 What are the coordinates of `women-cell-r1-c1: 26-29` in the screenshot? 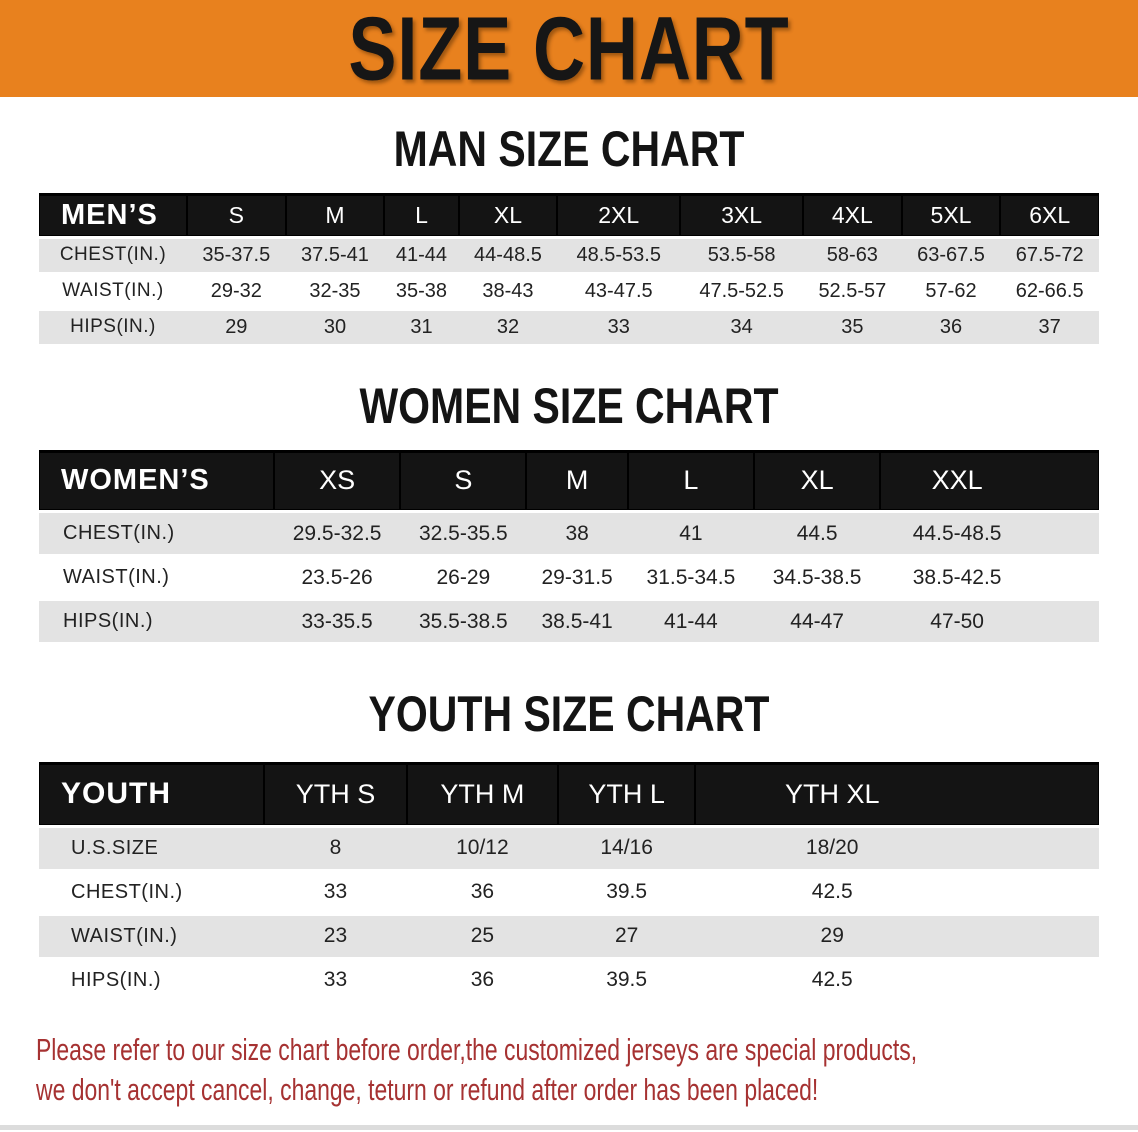 It's located at (463, 578).